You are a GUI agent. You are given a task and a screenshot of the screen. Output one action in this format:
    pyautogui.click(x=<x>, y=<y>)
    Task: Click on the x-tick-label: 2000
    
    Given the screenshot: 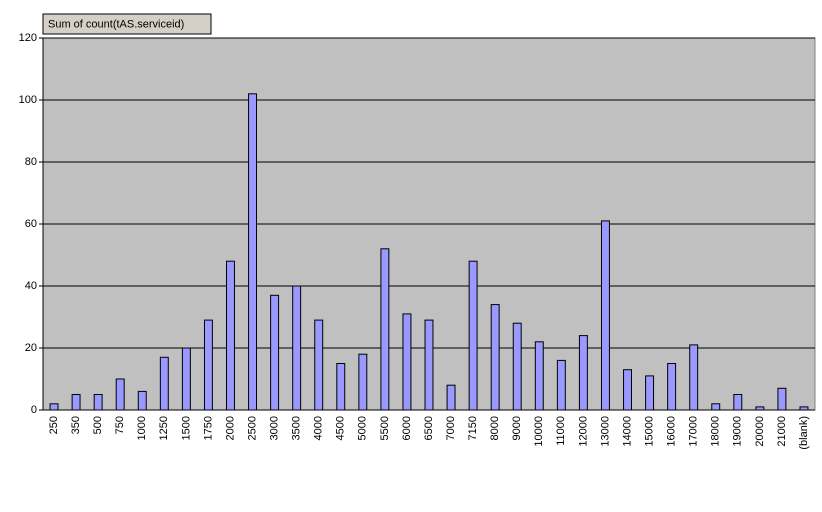 What is the action you would take?
    pyautogui.click(x=230, y=428)
    